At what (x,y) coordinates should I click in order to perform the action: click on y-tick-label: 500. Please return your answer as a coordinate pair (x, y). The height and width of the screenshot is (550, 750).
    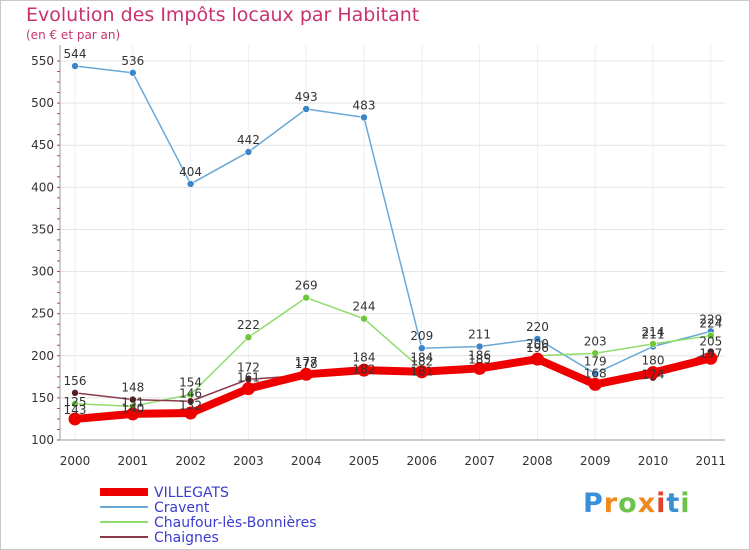
    Looking at the image, I should click on (42, 103).